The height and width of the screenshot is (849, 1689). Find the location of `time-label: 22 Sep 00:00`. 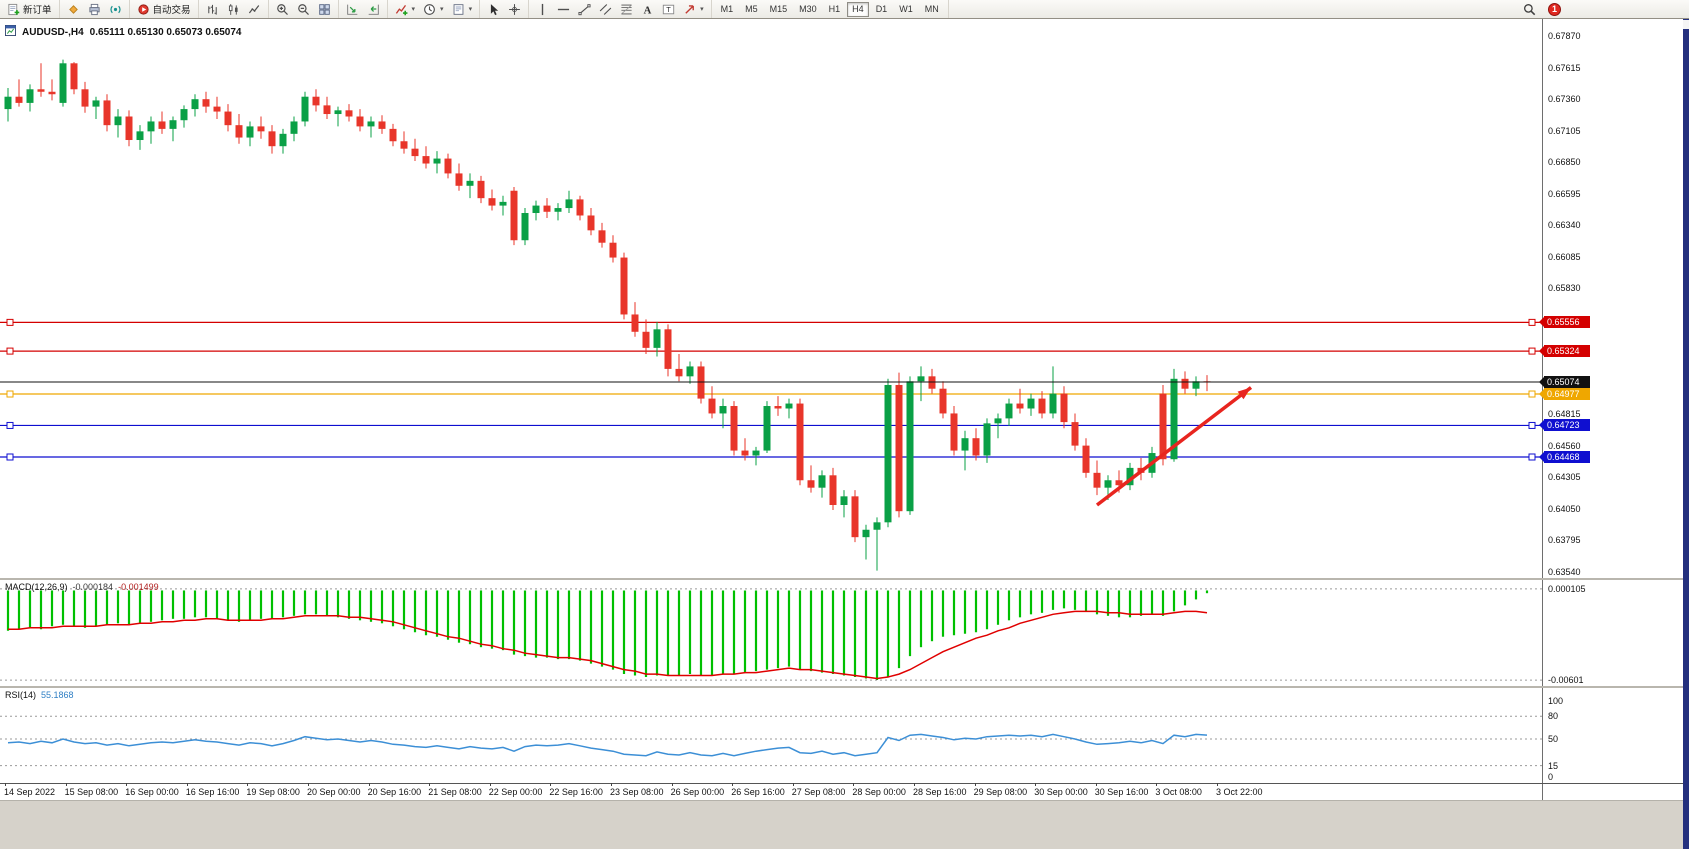

time-label: 22 Sep 00:00 is located at coordinates (515, 792).